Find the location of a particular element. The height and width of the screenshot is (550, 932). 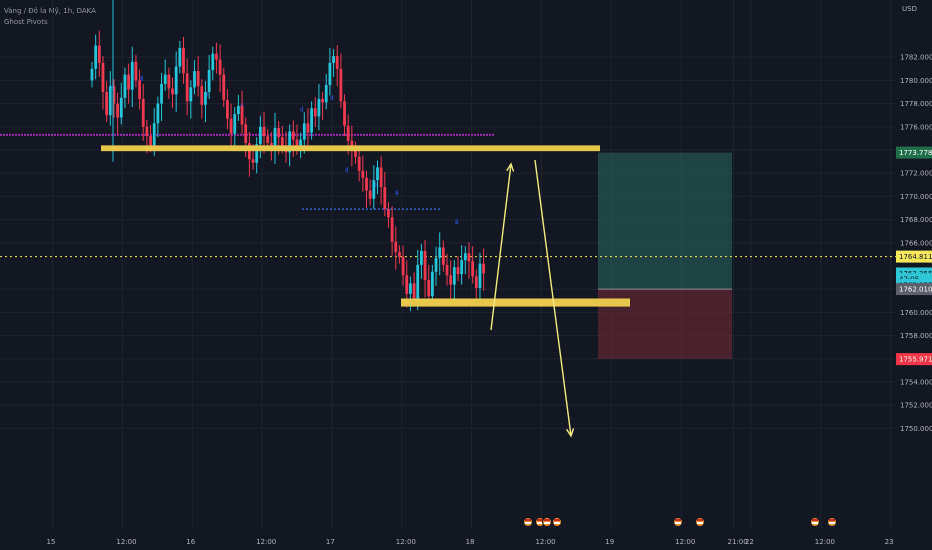

down-arrow is located at coordinates (553, 298).